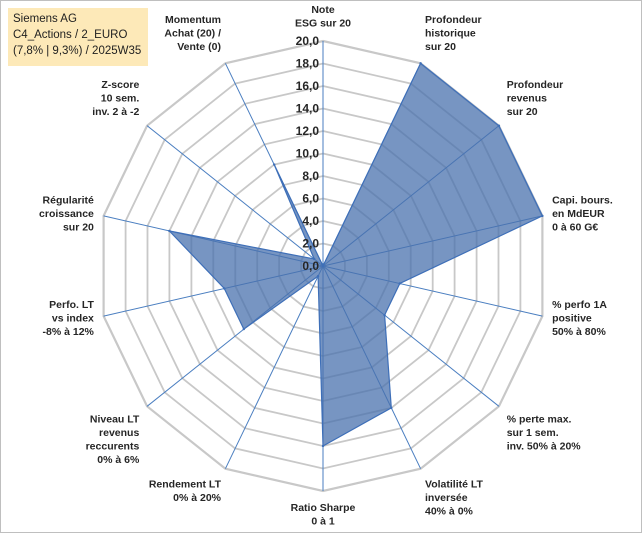 This screenshot has width=642, height=533. What do you see at coordinates (308, 154) in the screenshot?
I see `tick-label: 10,0` at bounding box center [308, 154].